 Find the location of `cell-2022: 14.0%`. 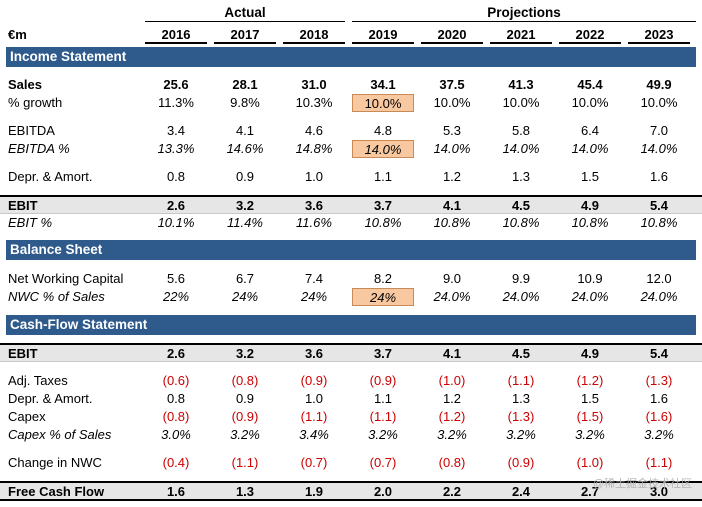

cell-2022: 14.0% is located at coordinates (590, 148).